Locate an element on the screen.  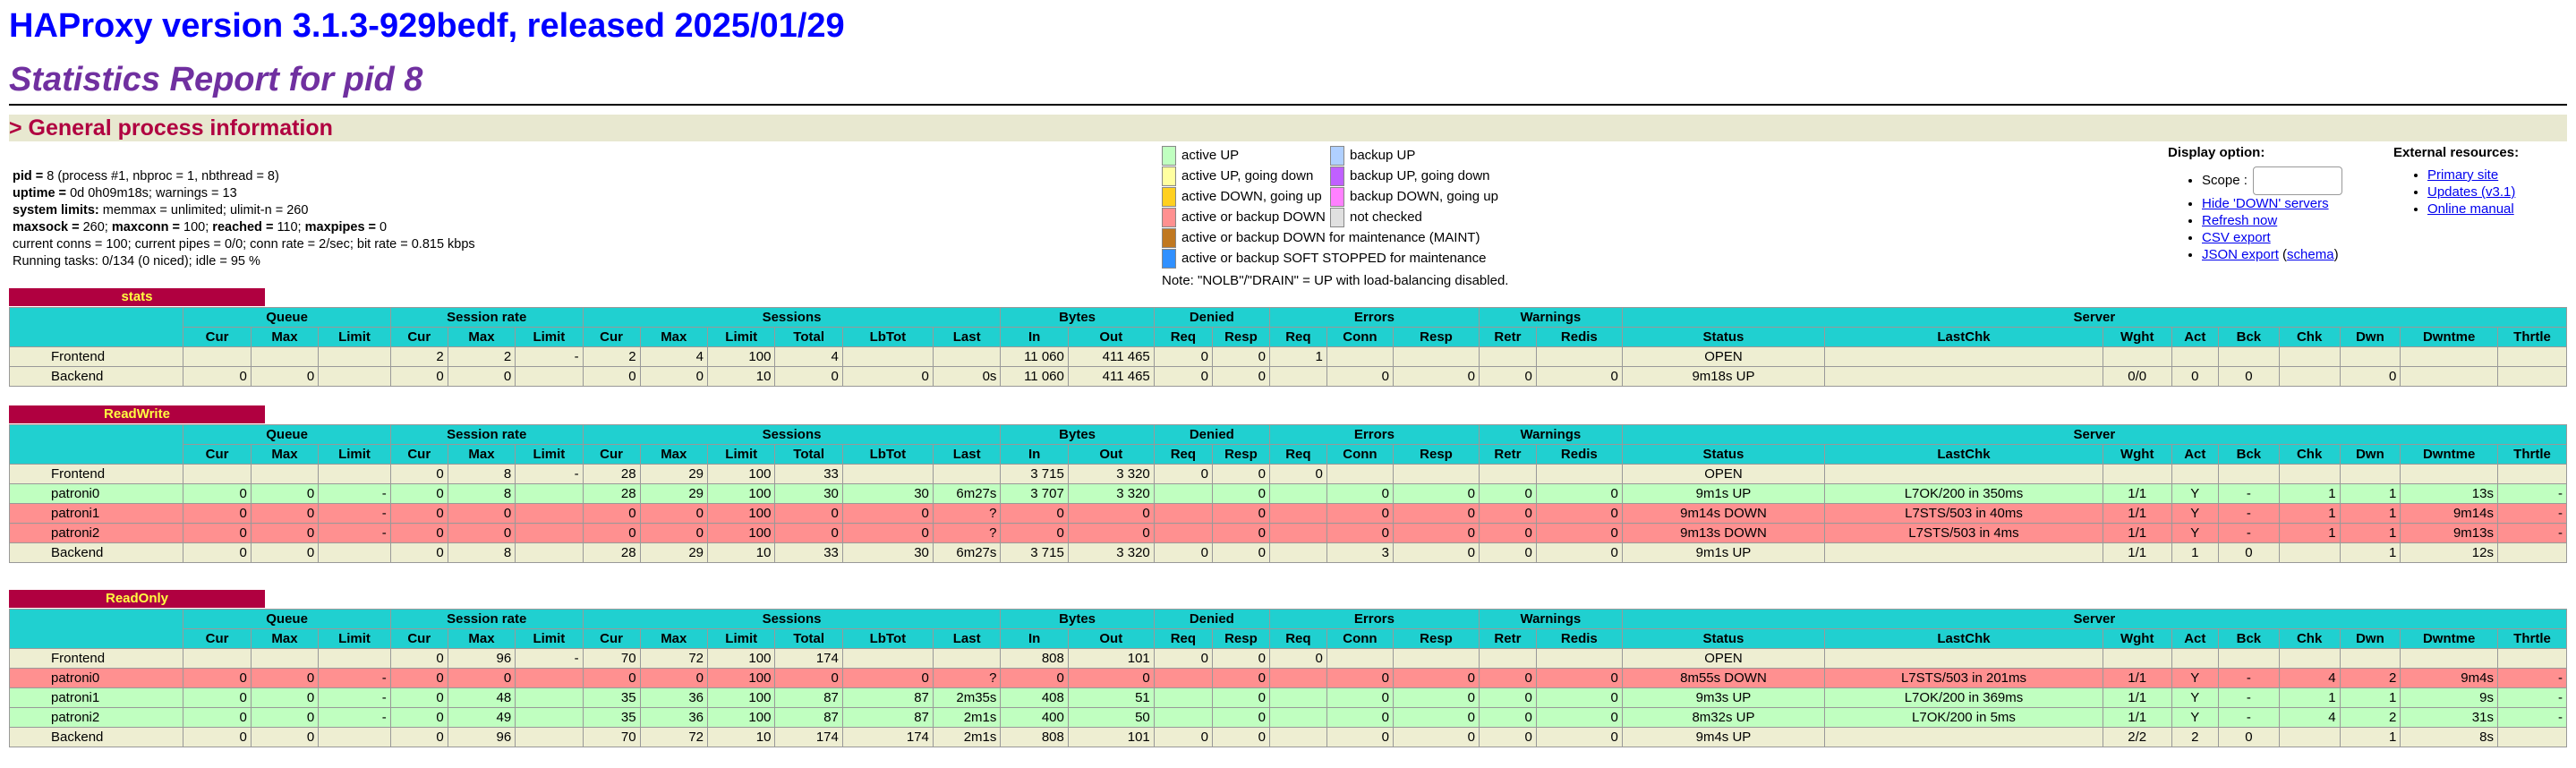
legend-swatch is located at coordinates (1169, 155).